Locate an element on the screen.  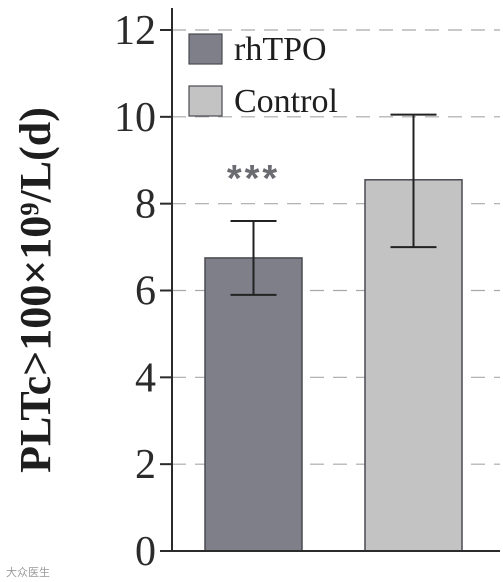
y-axis-label: PLTc>100×10⁹/L(d) is located at coordinates (35, 290).